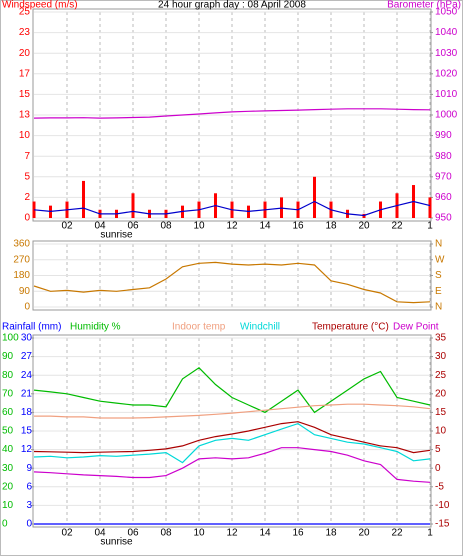 The image size is (463, 556). Describe the element at coordinates (441, 431) in the screenshot. I see `y2-tick-label: 10` at that location.